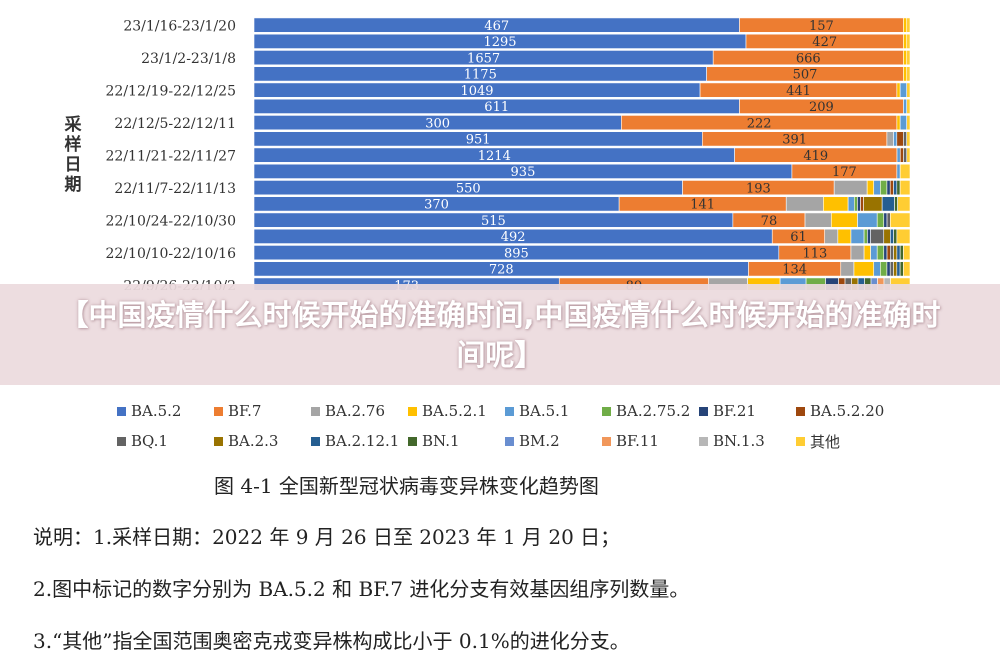 This screenshot has height=669, width=1000. What do you see at coordinates (637, 441) in the screenshot?
I see `legend-label: BF.11` at bounding box center [637, 441].